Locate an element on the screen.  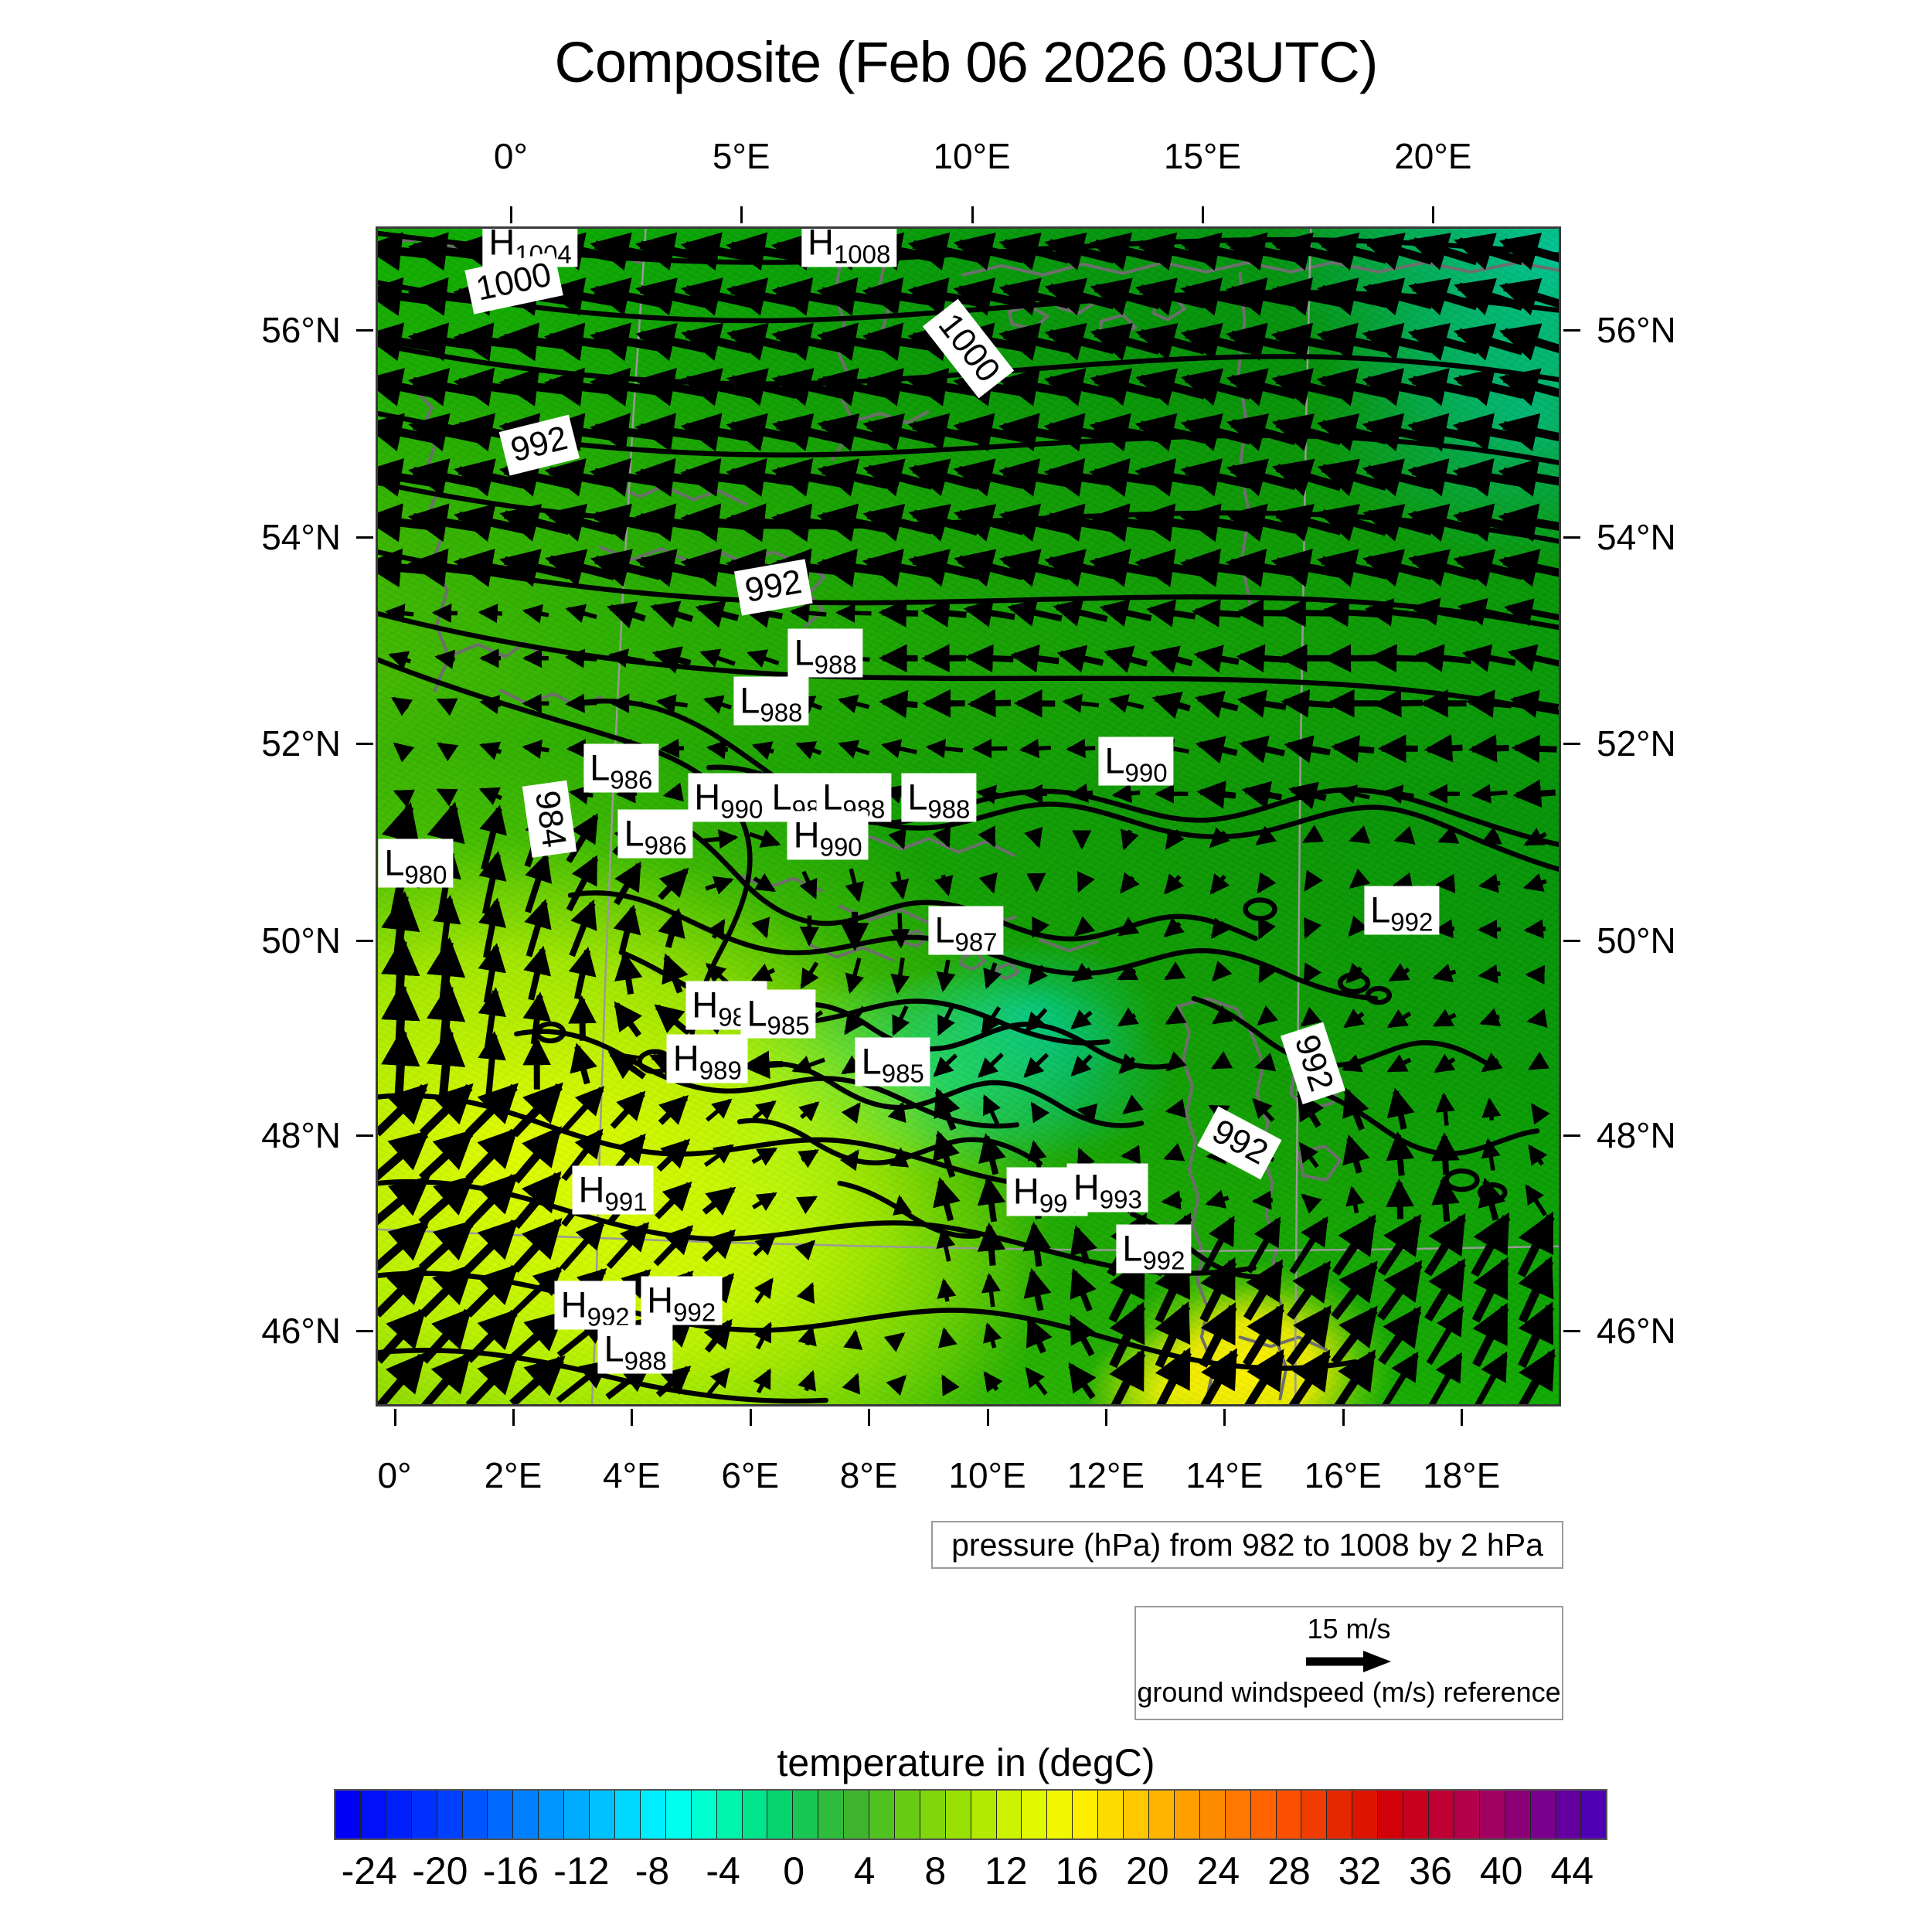
pressure-extremum-value: 1008 is located at coordinates (862, 255).